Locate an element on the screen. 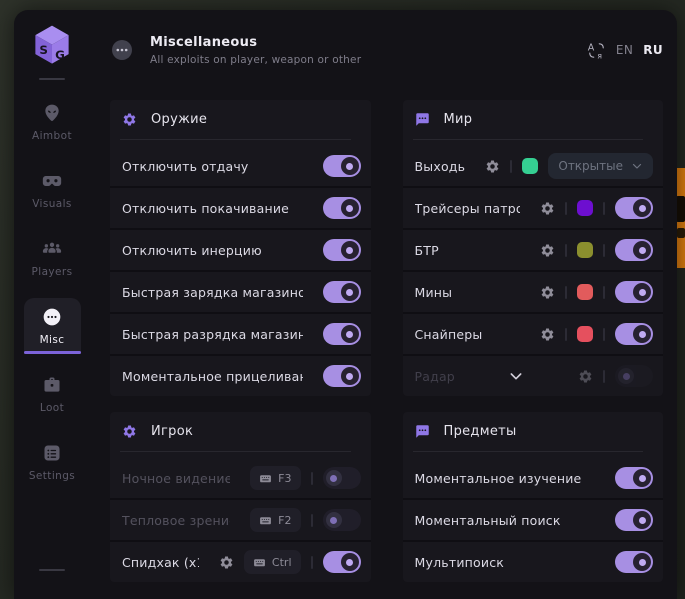 The image size is (685, 599). feature-row-моментальное-изучение: Моментальное изучение is located at coordinates (533, 478).